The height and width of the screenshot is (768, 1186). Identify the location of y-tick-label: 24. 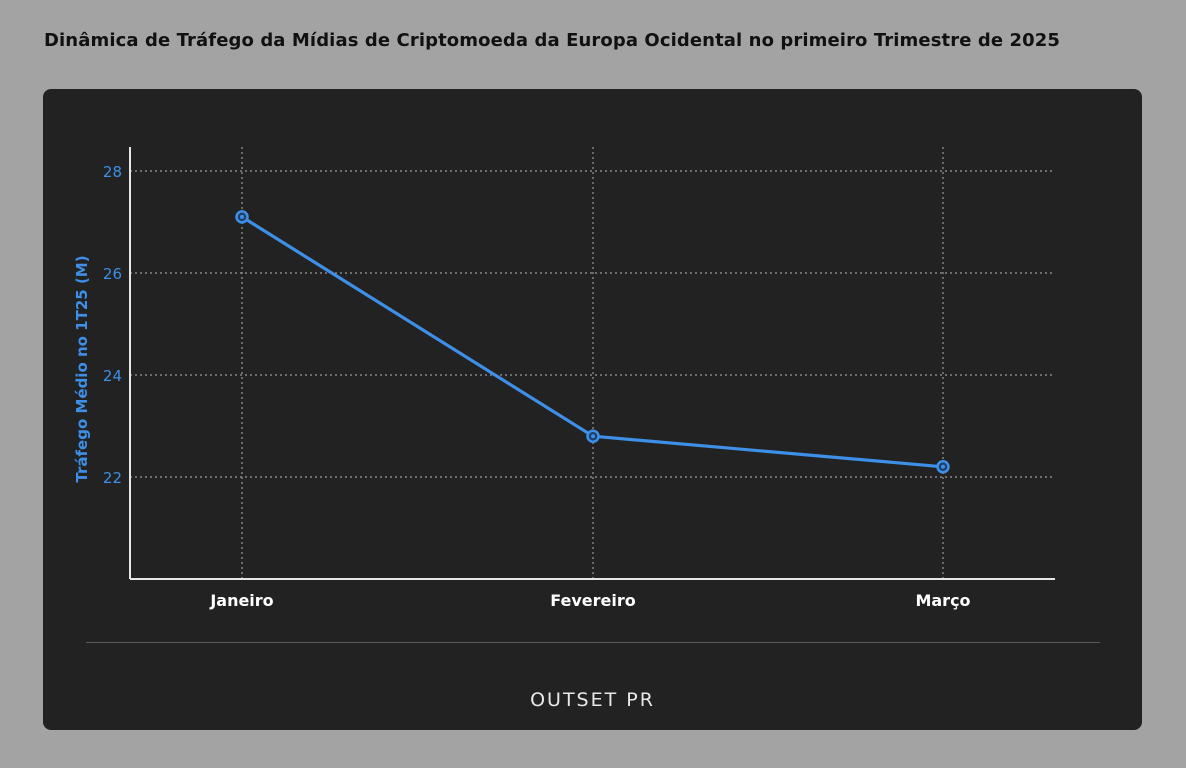
(112, 376).